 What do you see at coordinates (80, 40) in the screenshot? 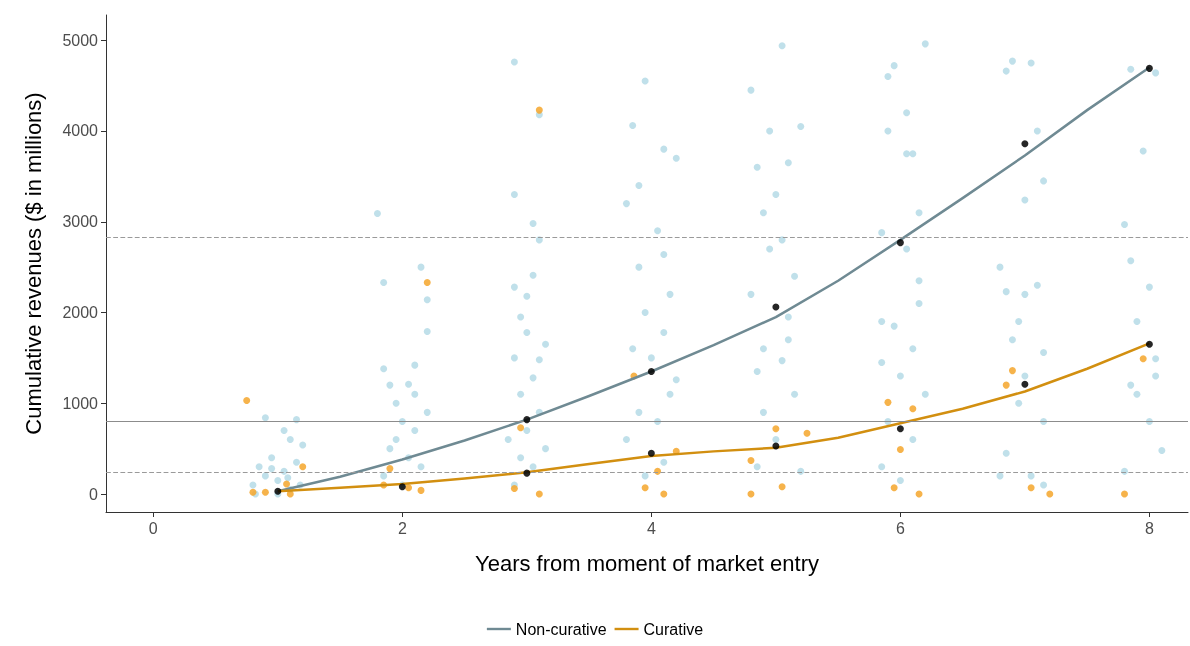
I see `y-tick-label: 5000` at bounding box center [80, 40].